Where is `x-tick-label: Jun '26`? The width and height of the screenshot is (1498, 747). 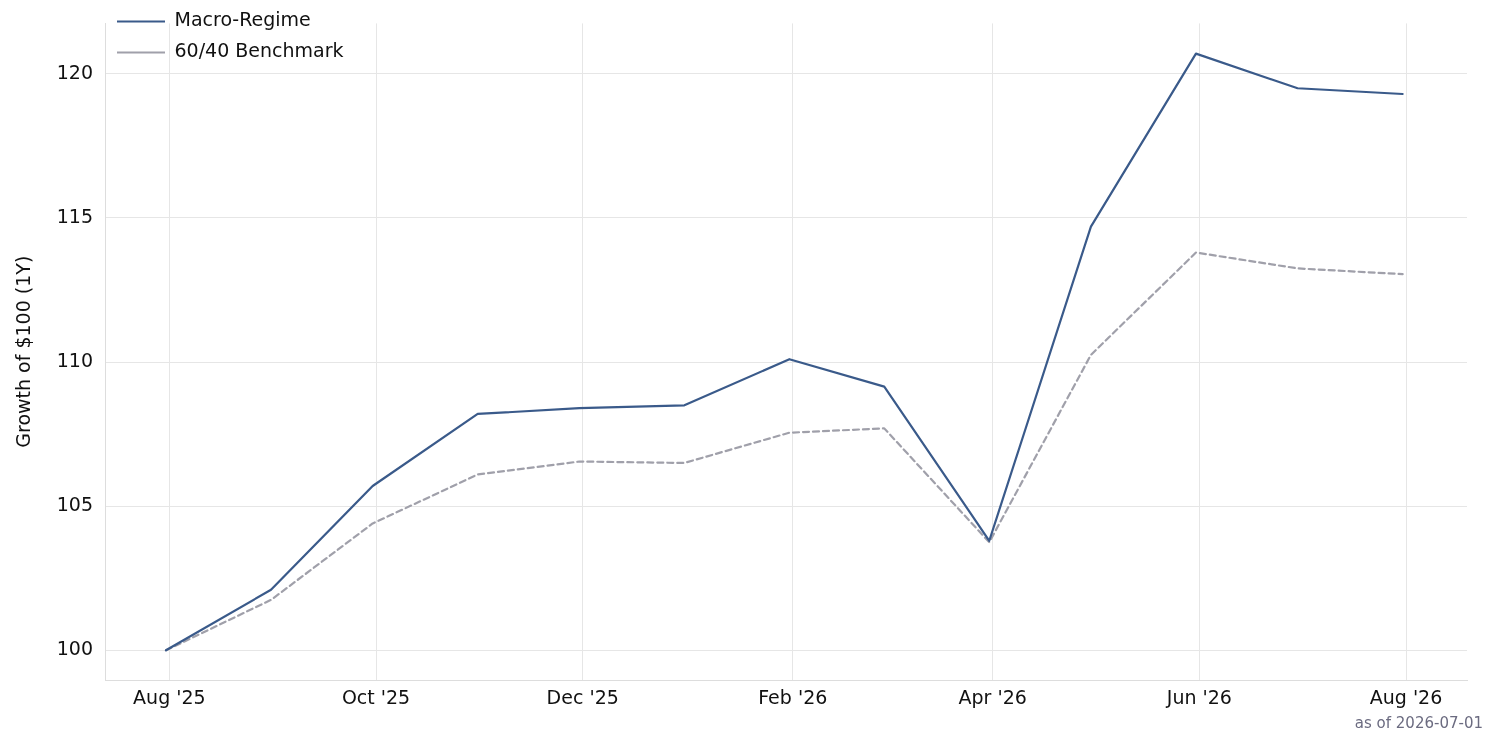 x-tick-label: Jun '26 is located at coordinates (1198, 697).